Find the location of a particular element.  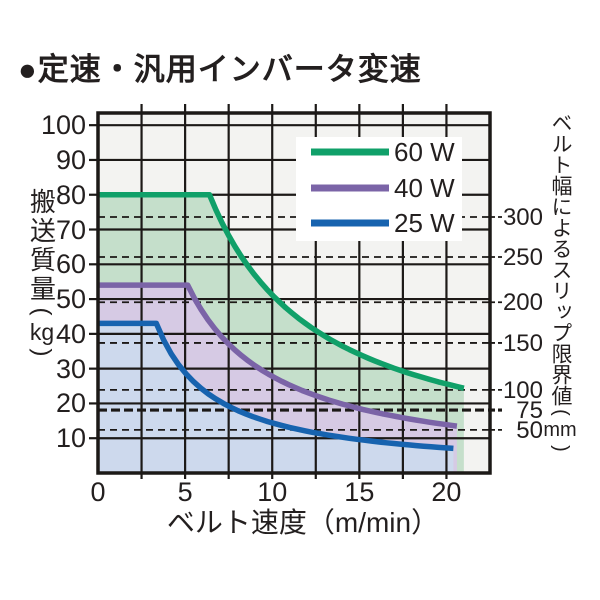

fill-area-25w is located at coordinates (276, 398).